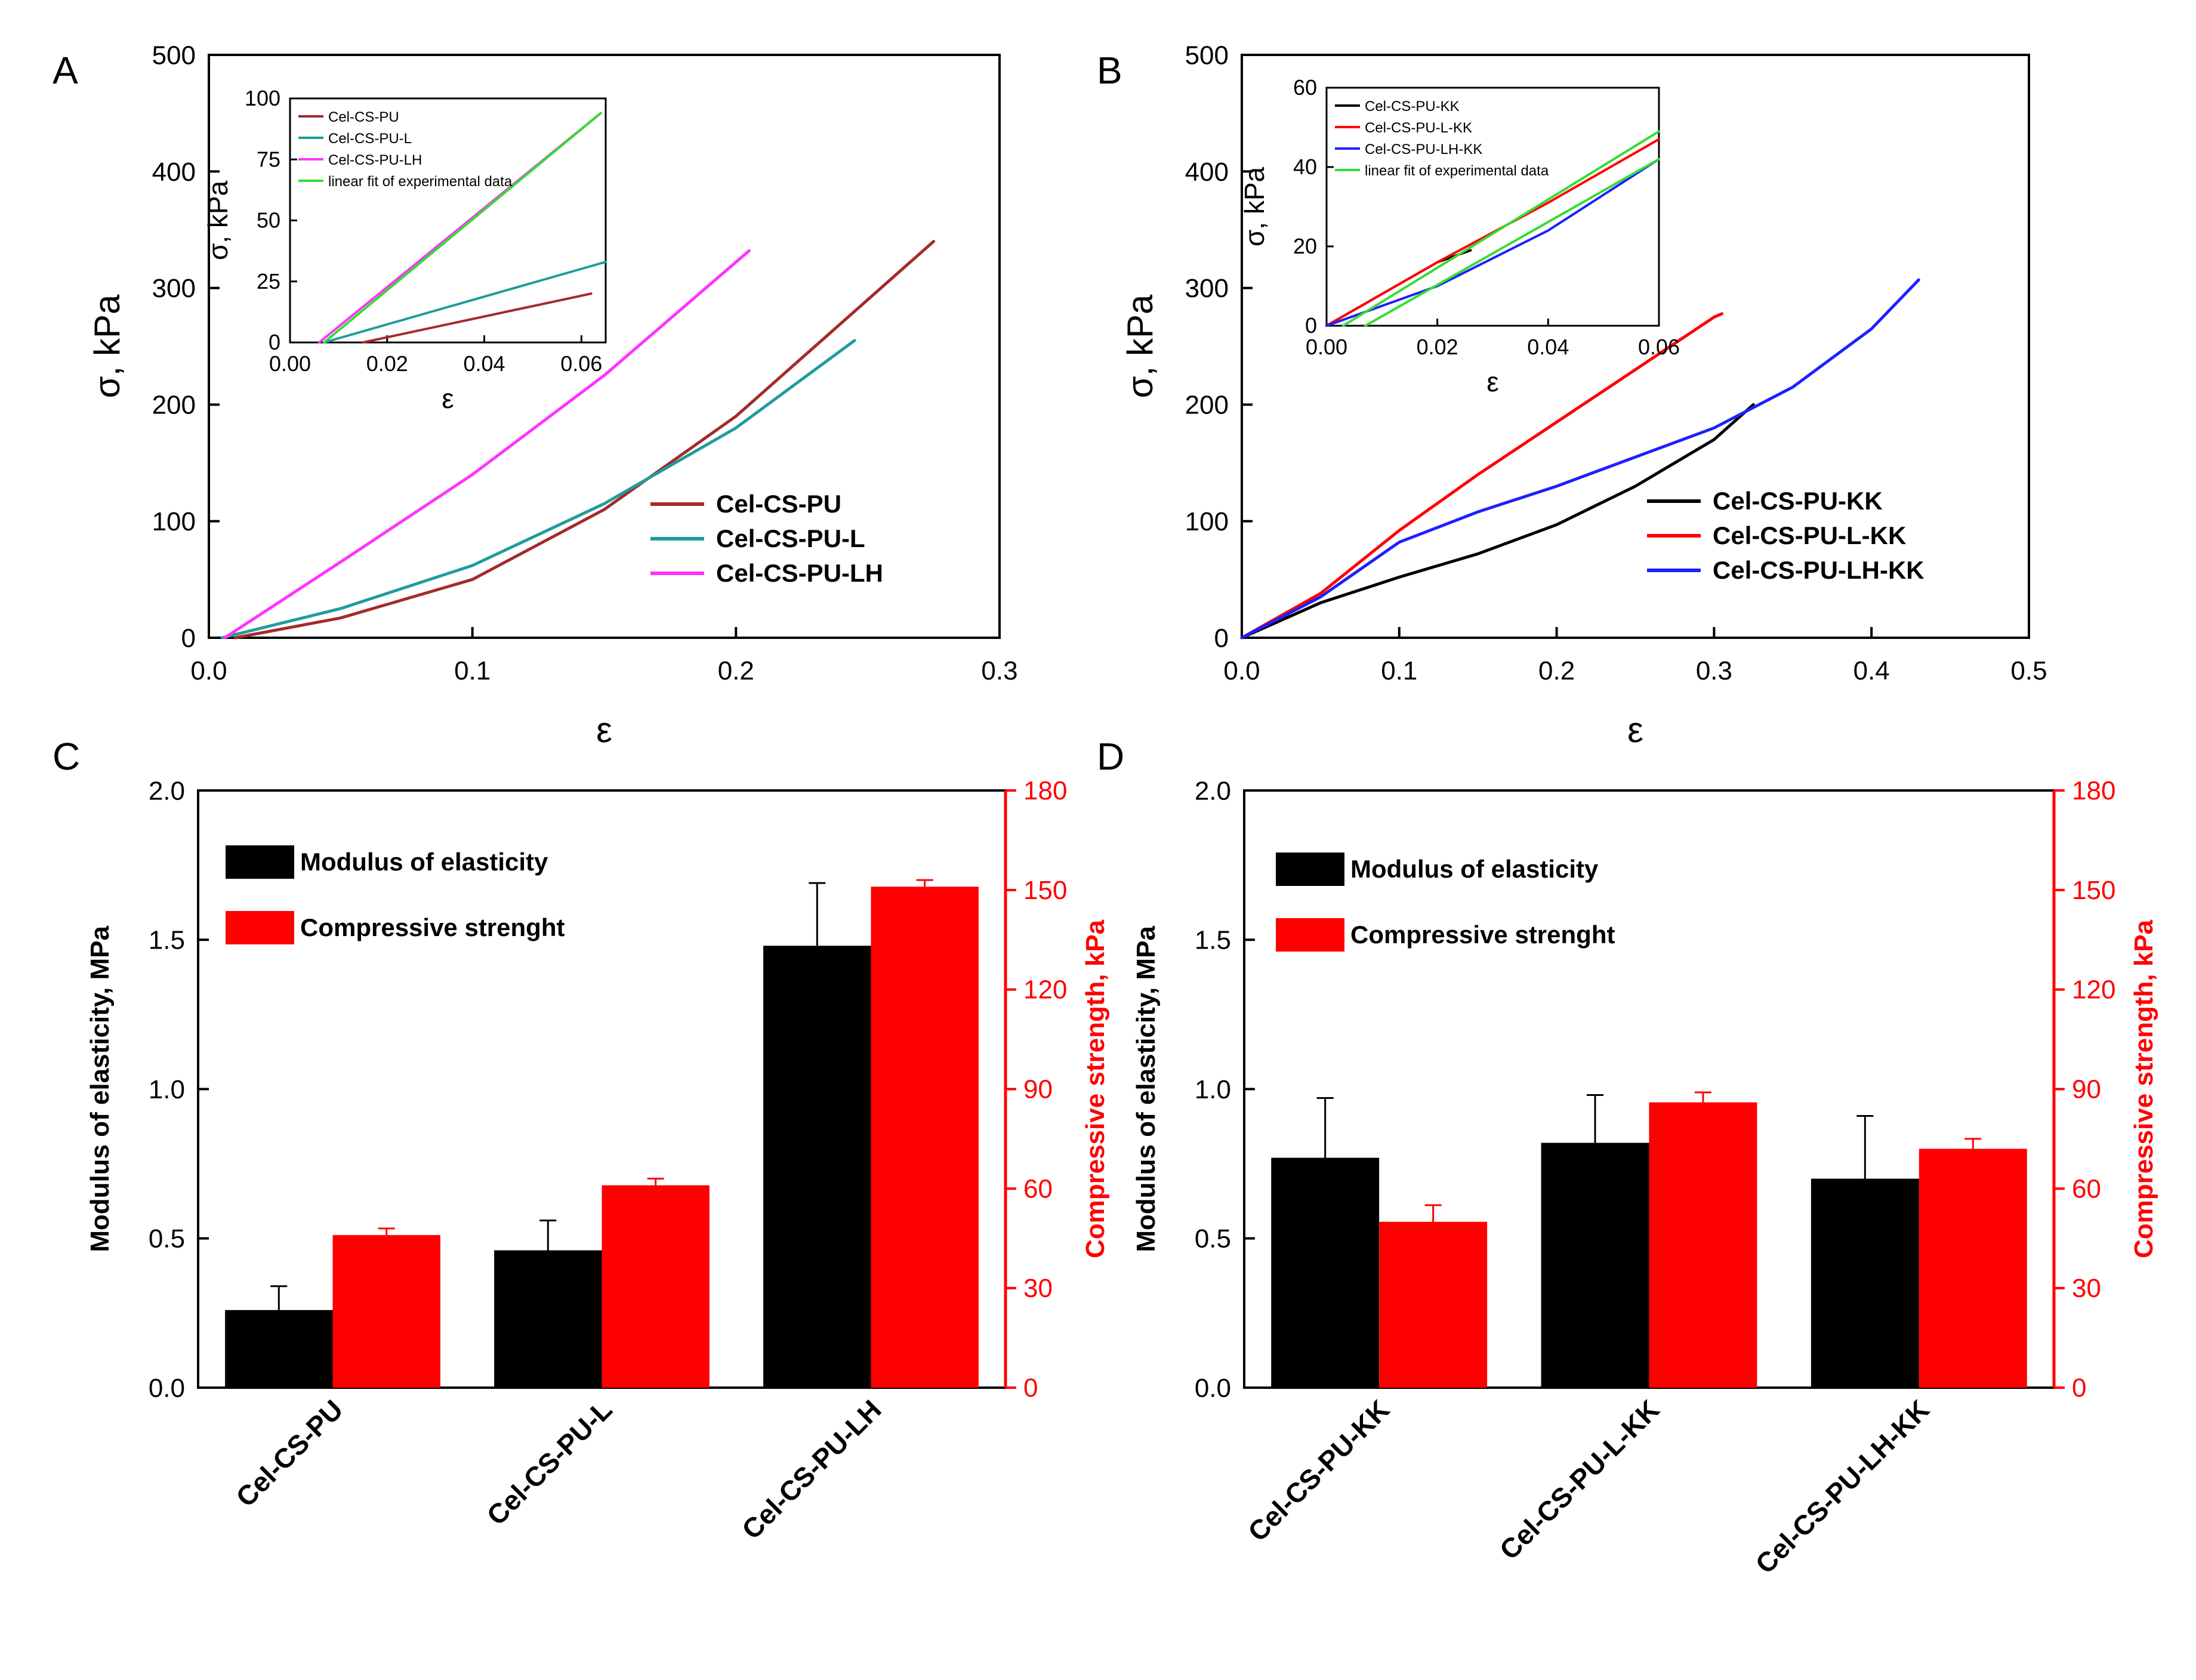  Describe the element at coordinates (268, 220) in the screenshot. I see `inset-ytick-label: 50` at that location.